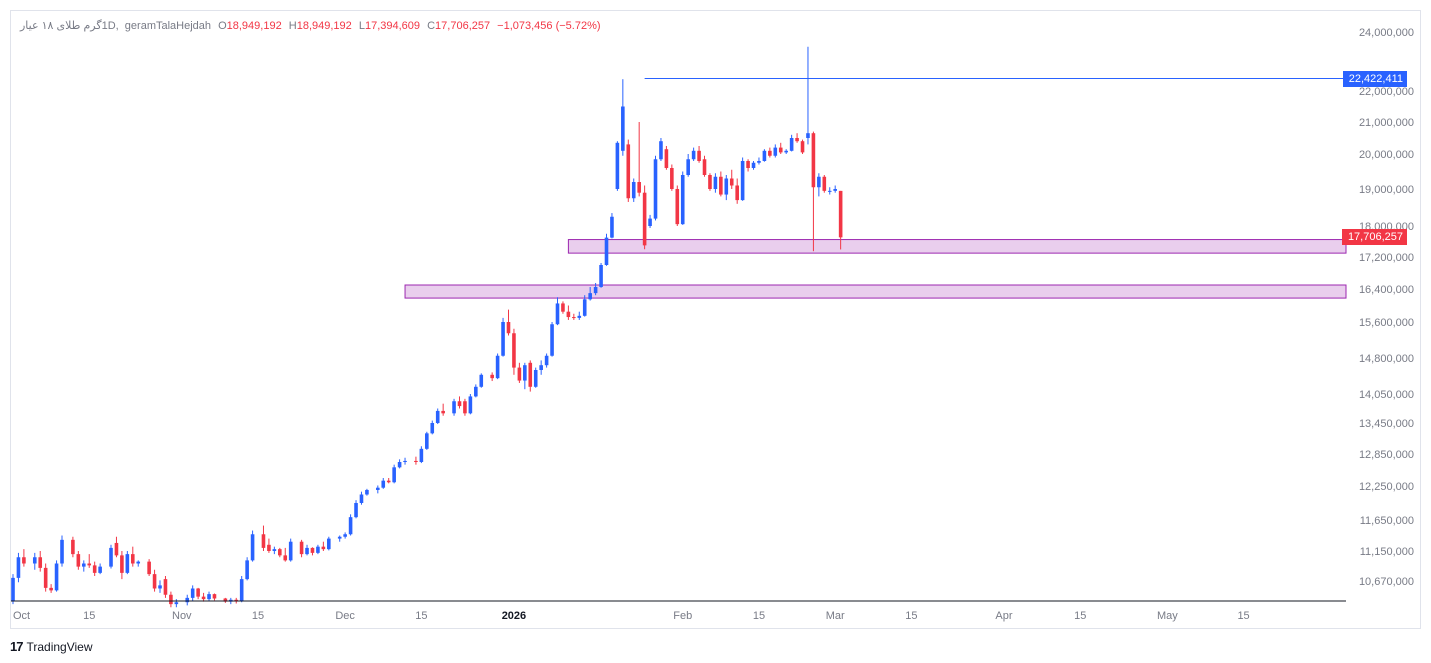 This screenshot has height=663, width=1431. What do you see at coordinates (549, 26) in the screenshot?
I see `change-value: −1,073,456 (−5.72%)` at bounding box center [549, 26].